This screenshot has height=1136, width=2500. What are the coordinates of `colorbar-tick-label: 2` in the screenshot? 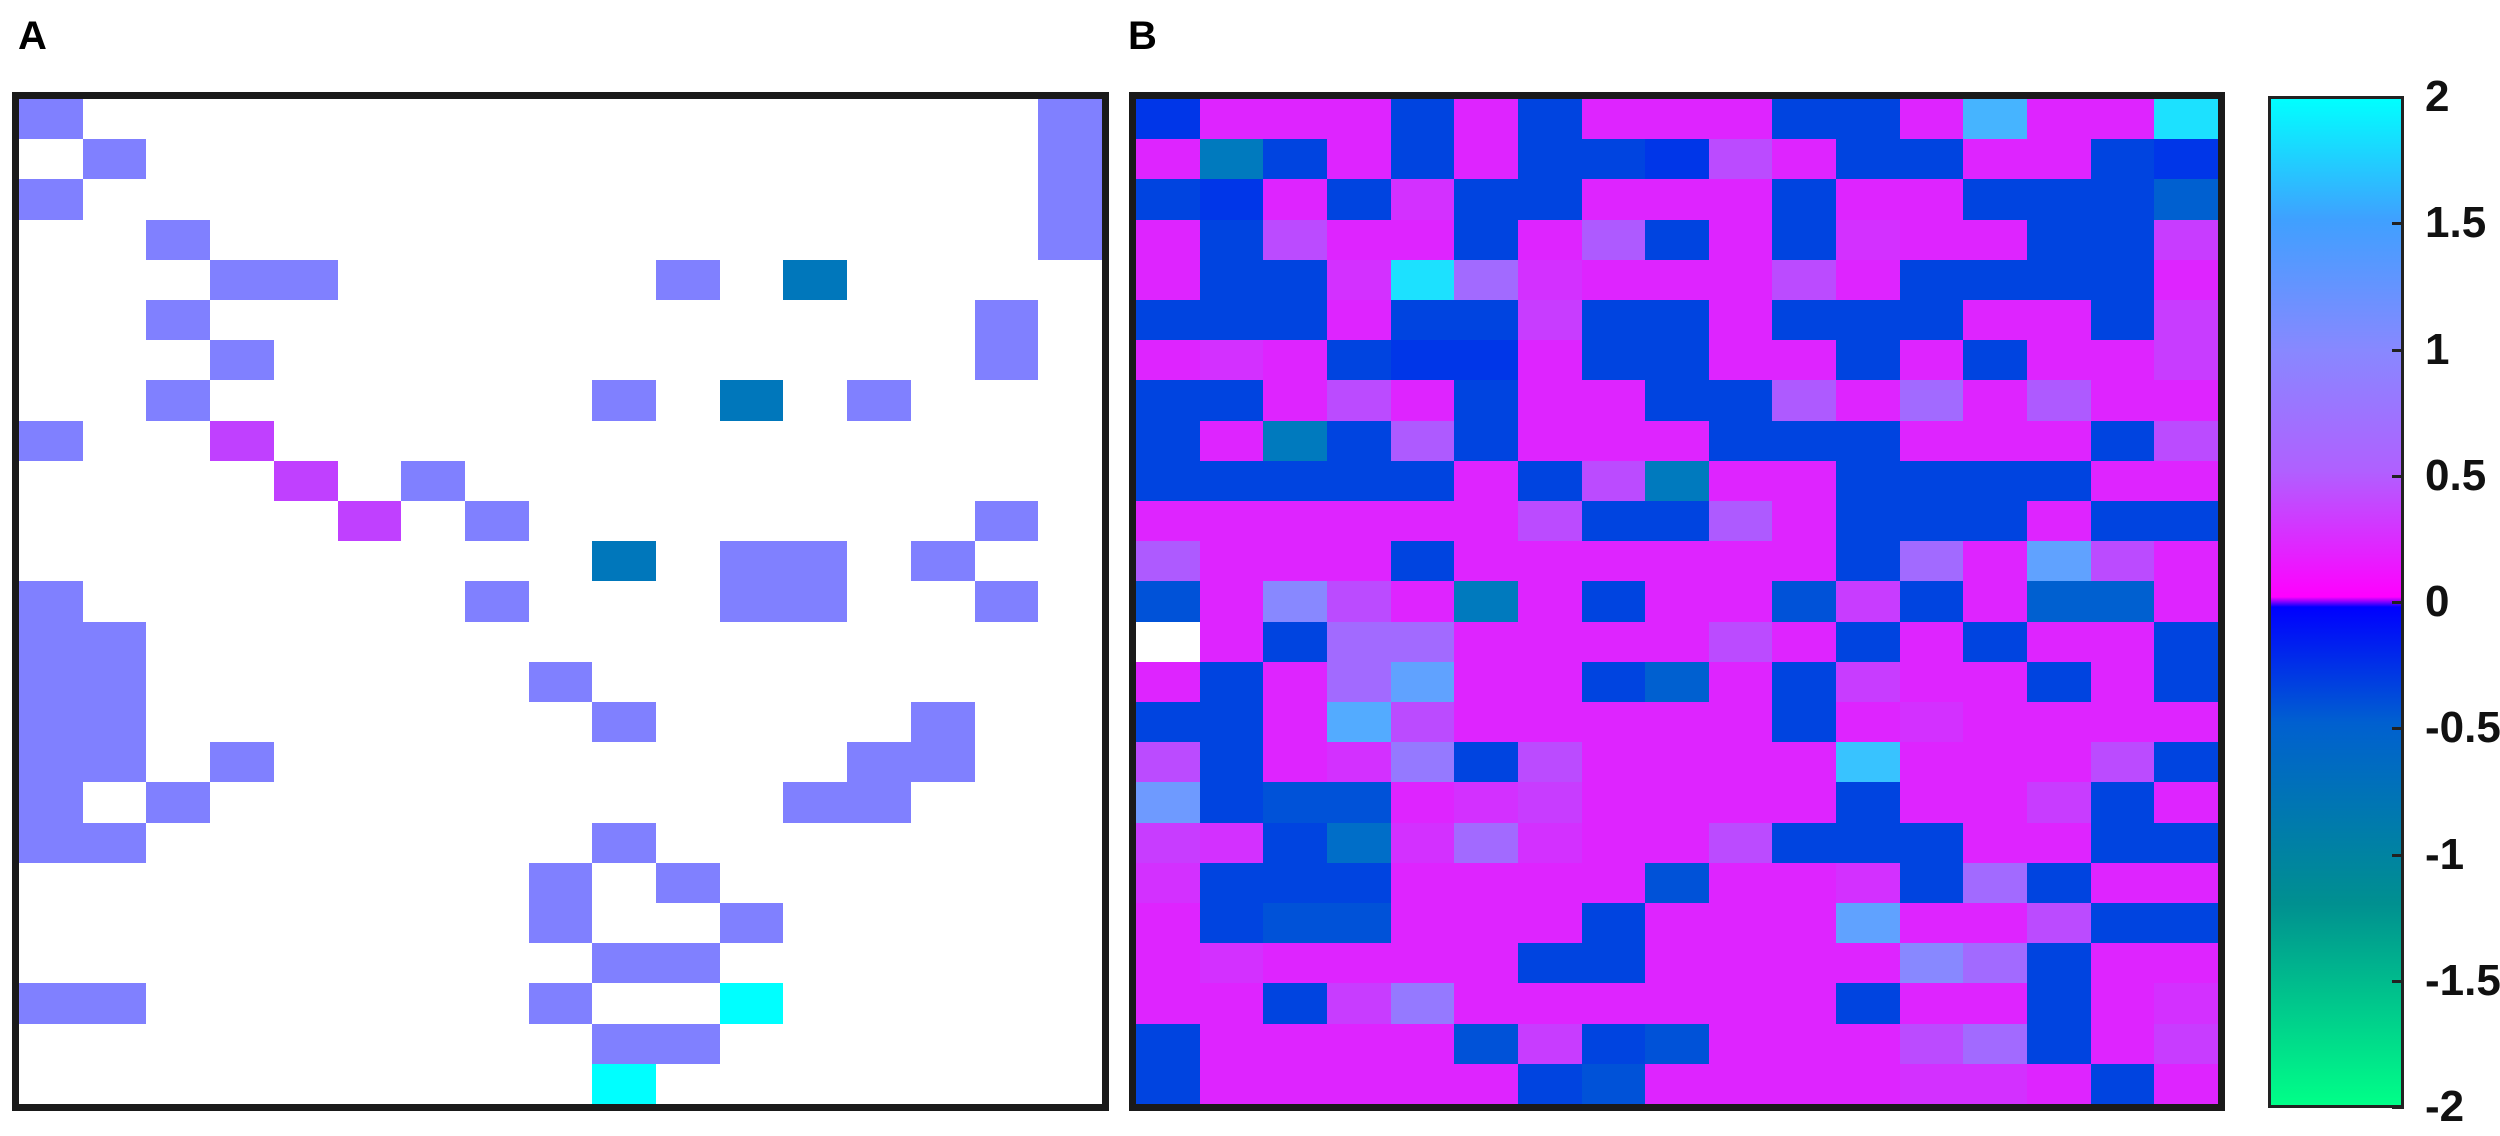 It's located at (2437, 96).